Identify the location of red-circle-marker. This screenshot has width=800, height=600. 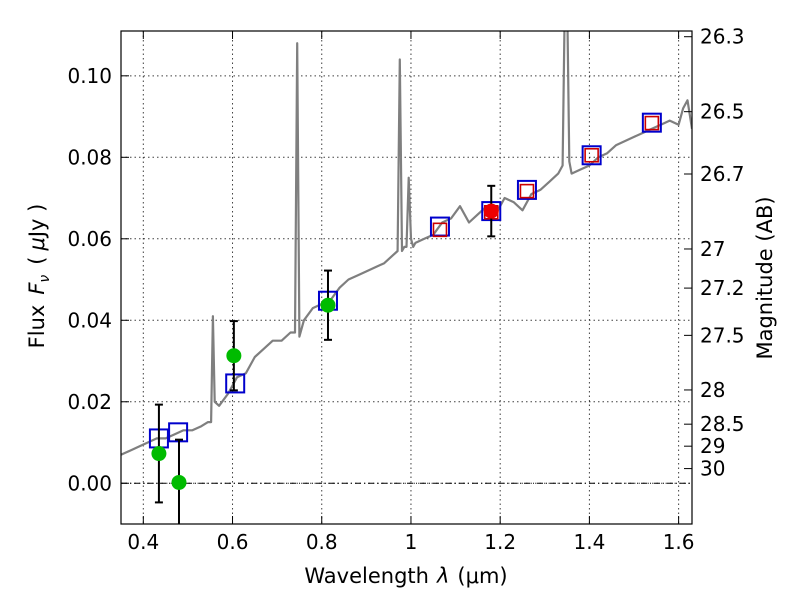
(491, 211).